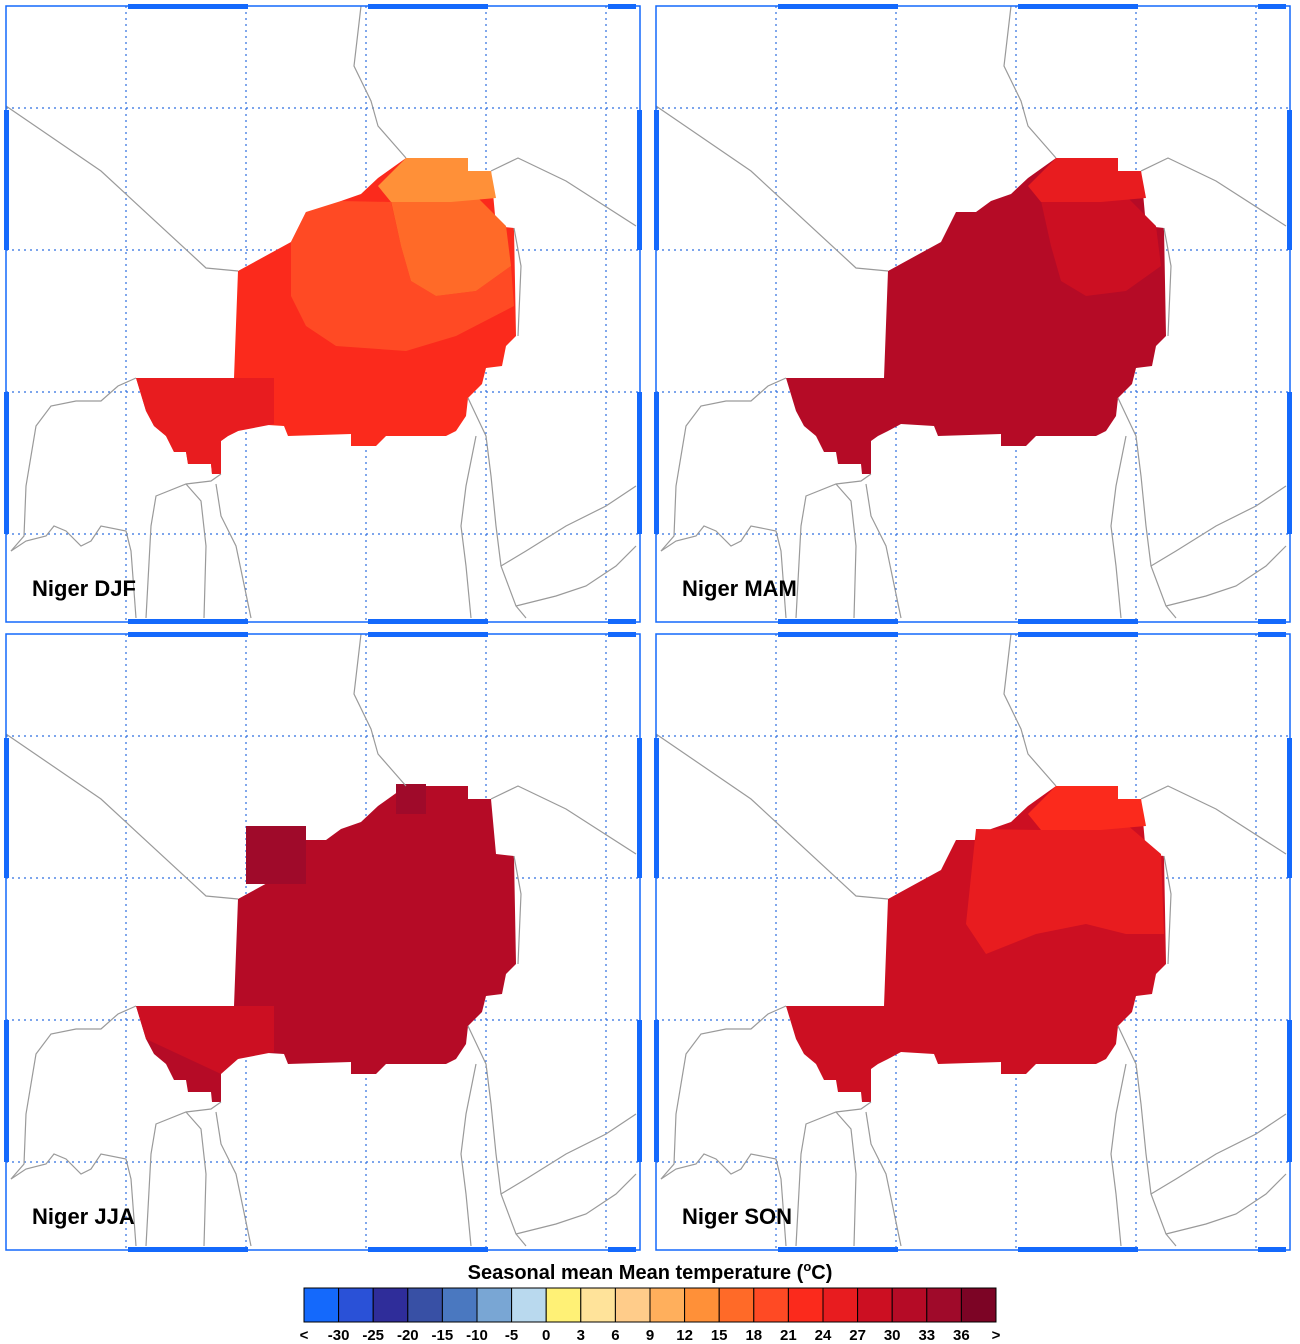 The image size is (1300, 1344). I want to click on colorbar-tick-label: -10, so click(477, 1335).